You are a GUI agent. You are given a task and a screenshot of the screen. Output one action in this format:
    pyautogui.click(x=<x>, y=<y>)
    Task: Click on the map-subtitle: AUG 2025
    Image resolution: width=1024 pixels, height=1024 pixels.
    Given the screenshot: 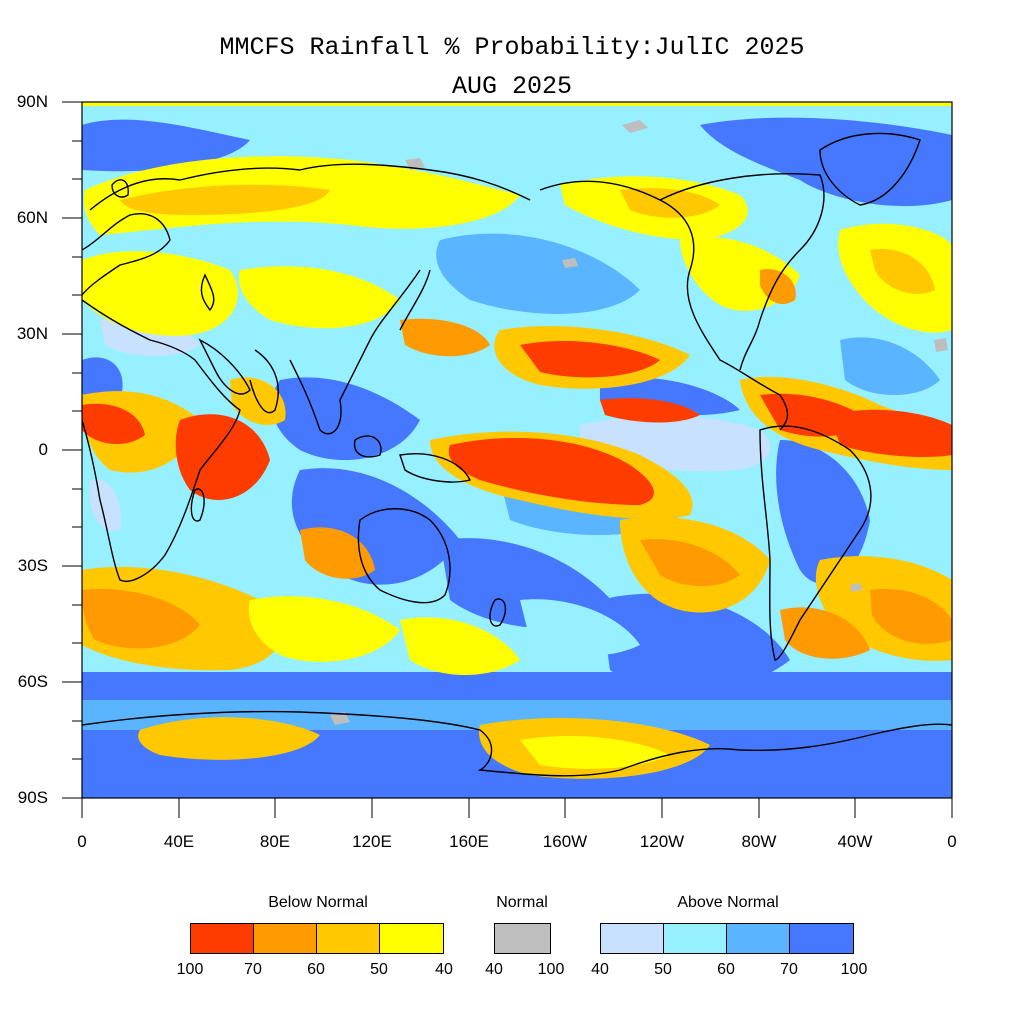 What is the action you would take?
    pyautogui.click(x=512, y=86)
    